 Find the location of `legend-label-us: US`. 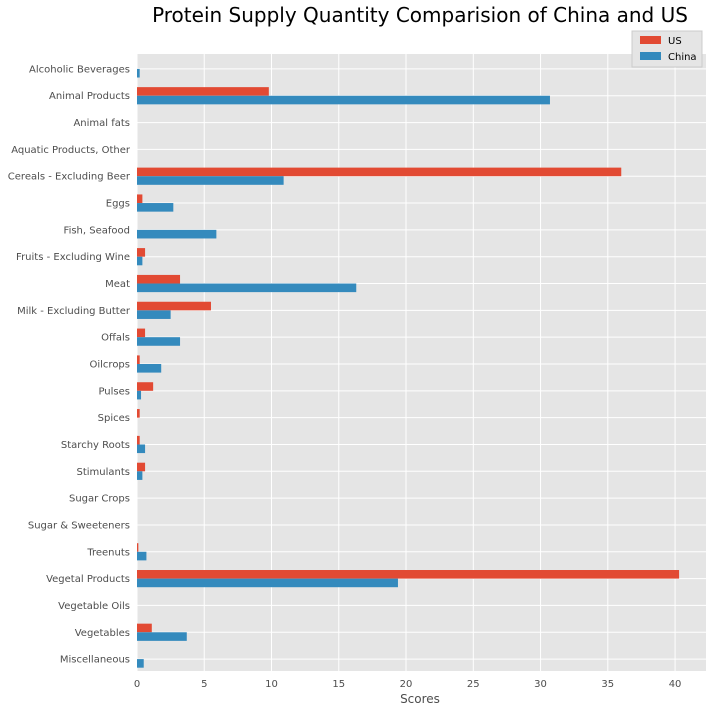

legend-label-us: US is located at coordinates (675, 41).